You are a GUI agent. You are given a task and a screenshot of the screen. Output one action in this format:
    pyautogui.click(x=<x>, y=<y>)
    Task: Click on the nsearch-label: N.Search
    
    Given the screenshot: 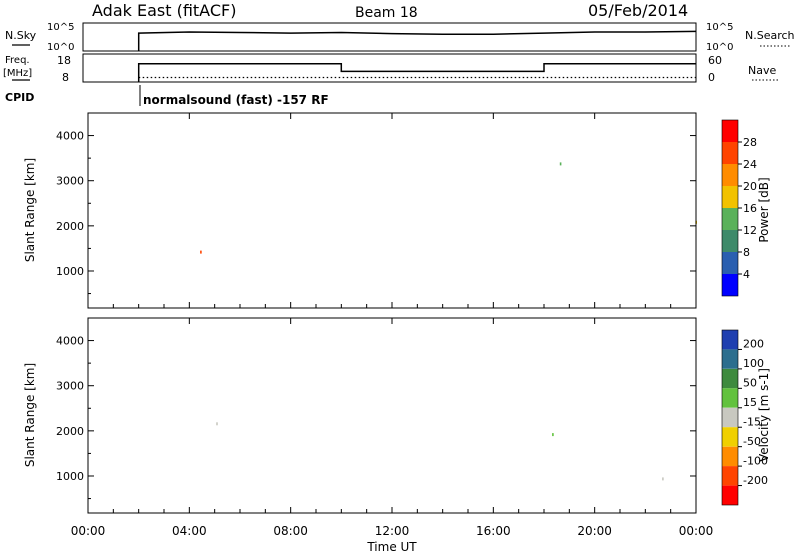 What is the action you would take?
    pyautogui.click(x=770, y=35)
    